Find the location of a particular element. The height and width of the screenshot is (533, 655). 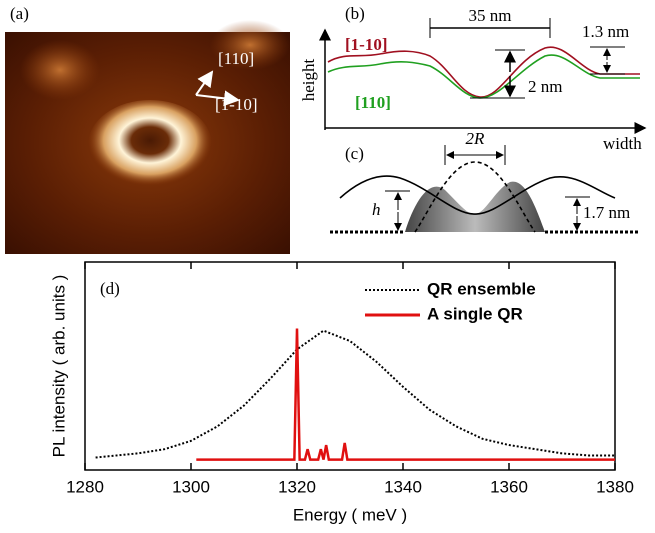

panel-label: (d) is located at coordinates (110, 288).